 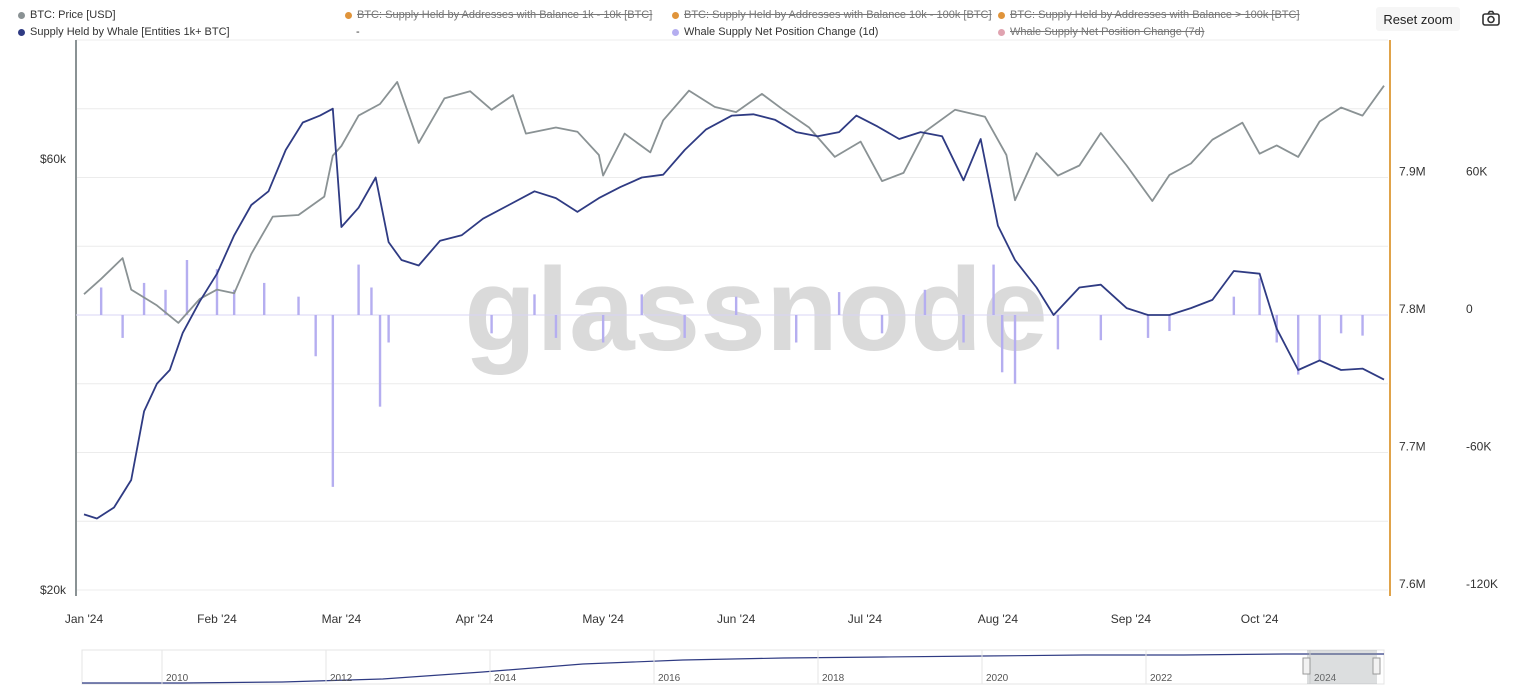 I want to click on y-tick-supply: 7.9M, so click(x=1412, y=172).